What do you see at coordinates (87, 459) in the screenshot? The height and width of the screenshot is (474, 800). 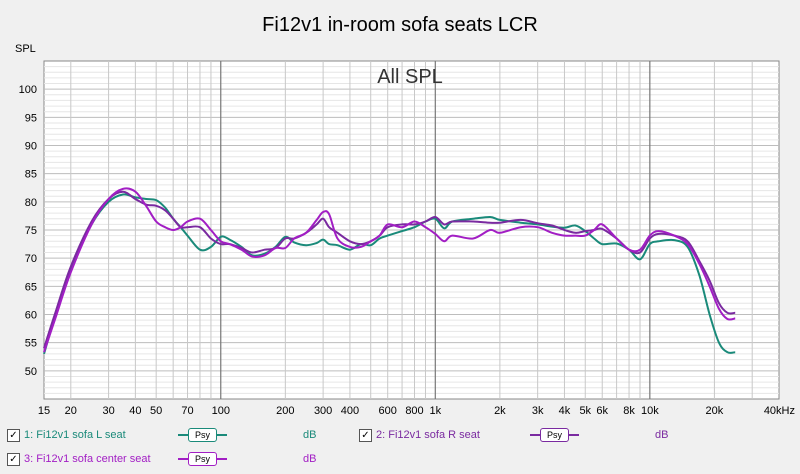 I see `legend-label-center-seat: 3: Fi12v1 sofa center seat` at bounding box center [87, 459].